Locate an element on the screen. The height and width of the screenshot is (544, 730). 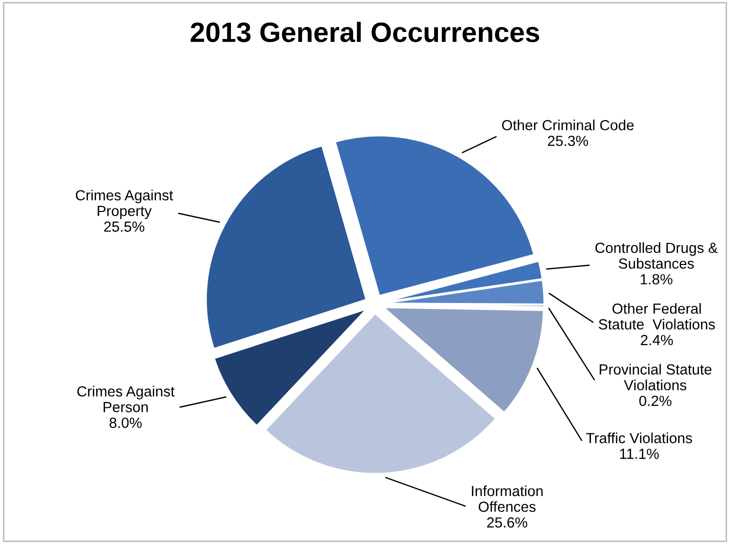
data-label: 8.0% is located at coordinates (126, 423).